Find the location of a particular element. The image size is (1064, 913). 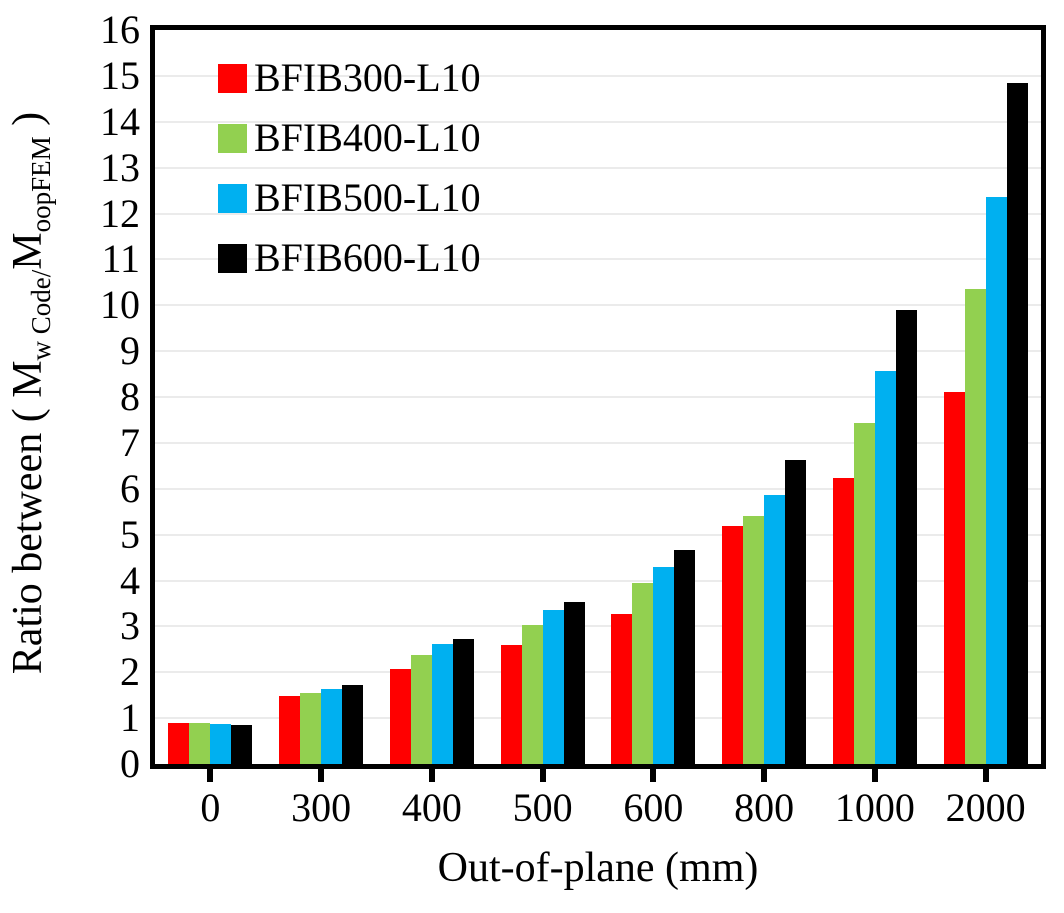

y-tick-label: 10 is located at coordinates (120, 305).